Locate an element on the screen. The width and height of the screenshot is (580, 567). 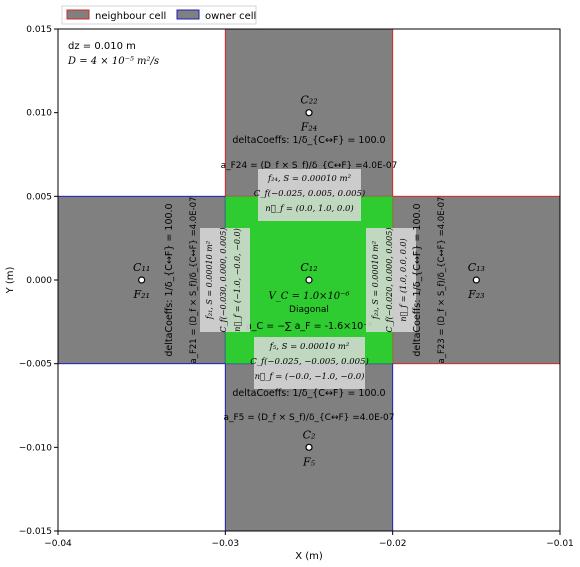
coeff-bottom: a_F5 = (D_f × S_f)/δ_{C↔F} =4.0E-07 is located at coordinates (308, 418).